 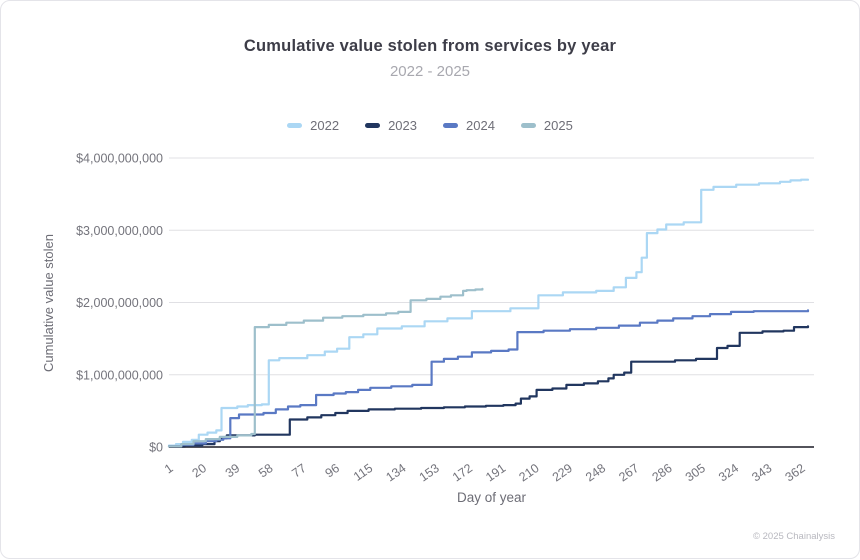 I want to click on x-tick-label: 172, so click(x=462, y=472).